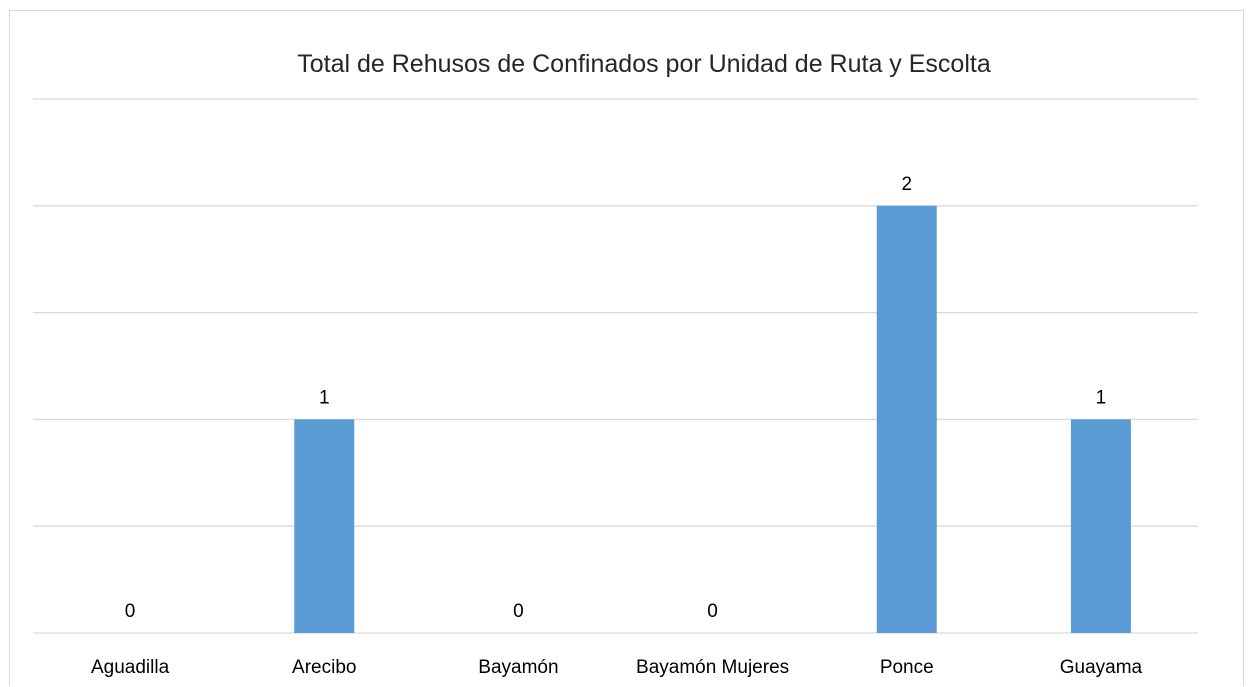 Image resolution: width=1253 pixels, height=687 pixels. Describe the element at coordinates (1101, 667) in the screenshot. I see `x-tick-label: Guayama` at that location.